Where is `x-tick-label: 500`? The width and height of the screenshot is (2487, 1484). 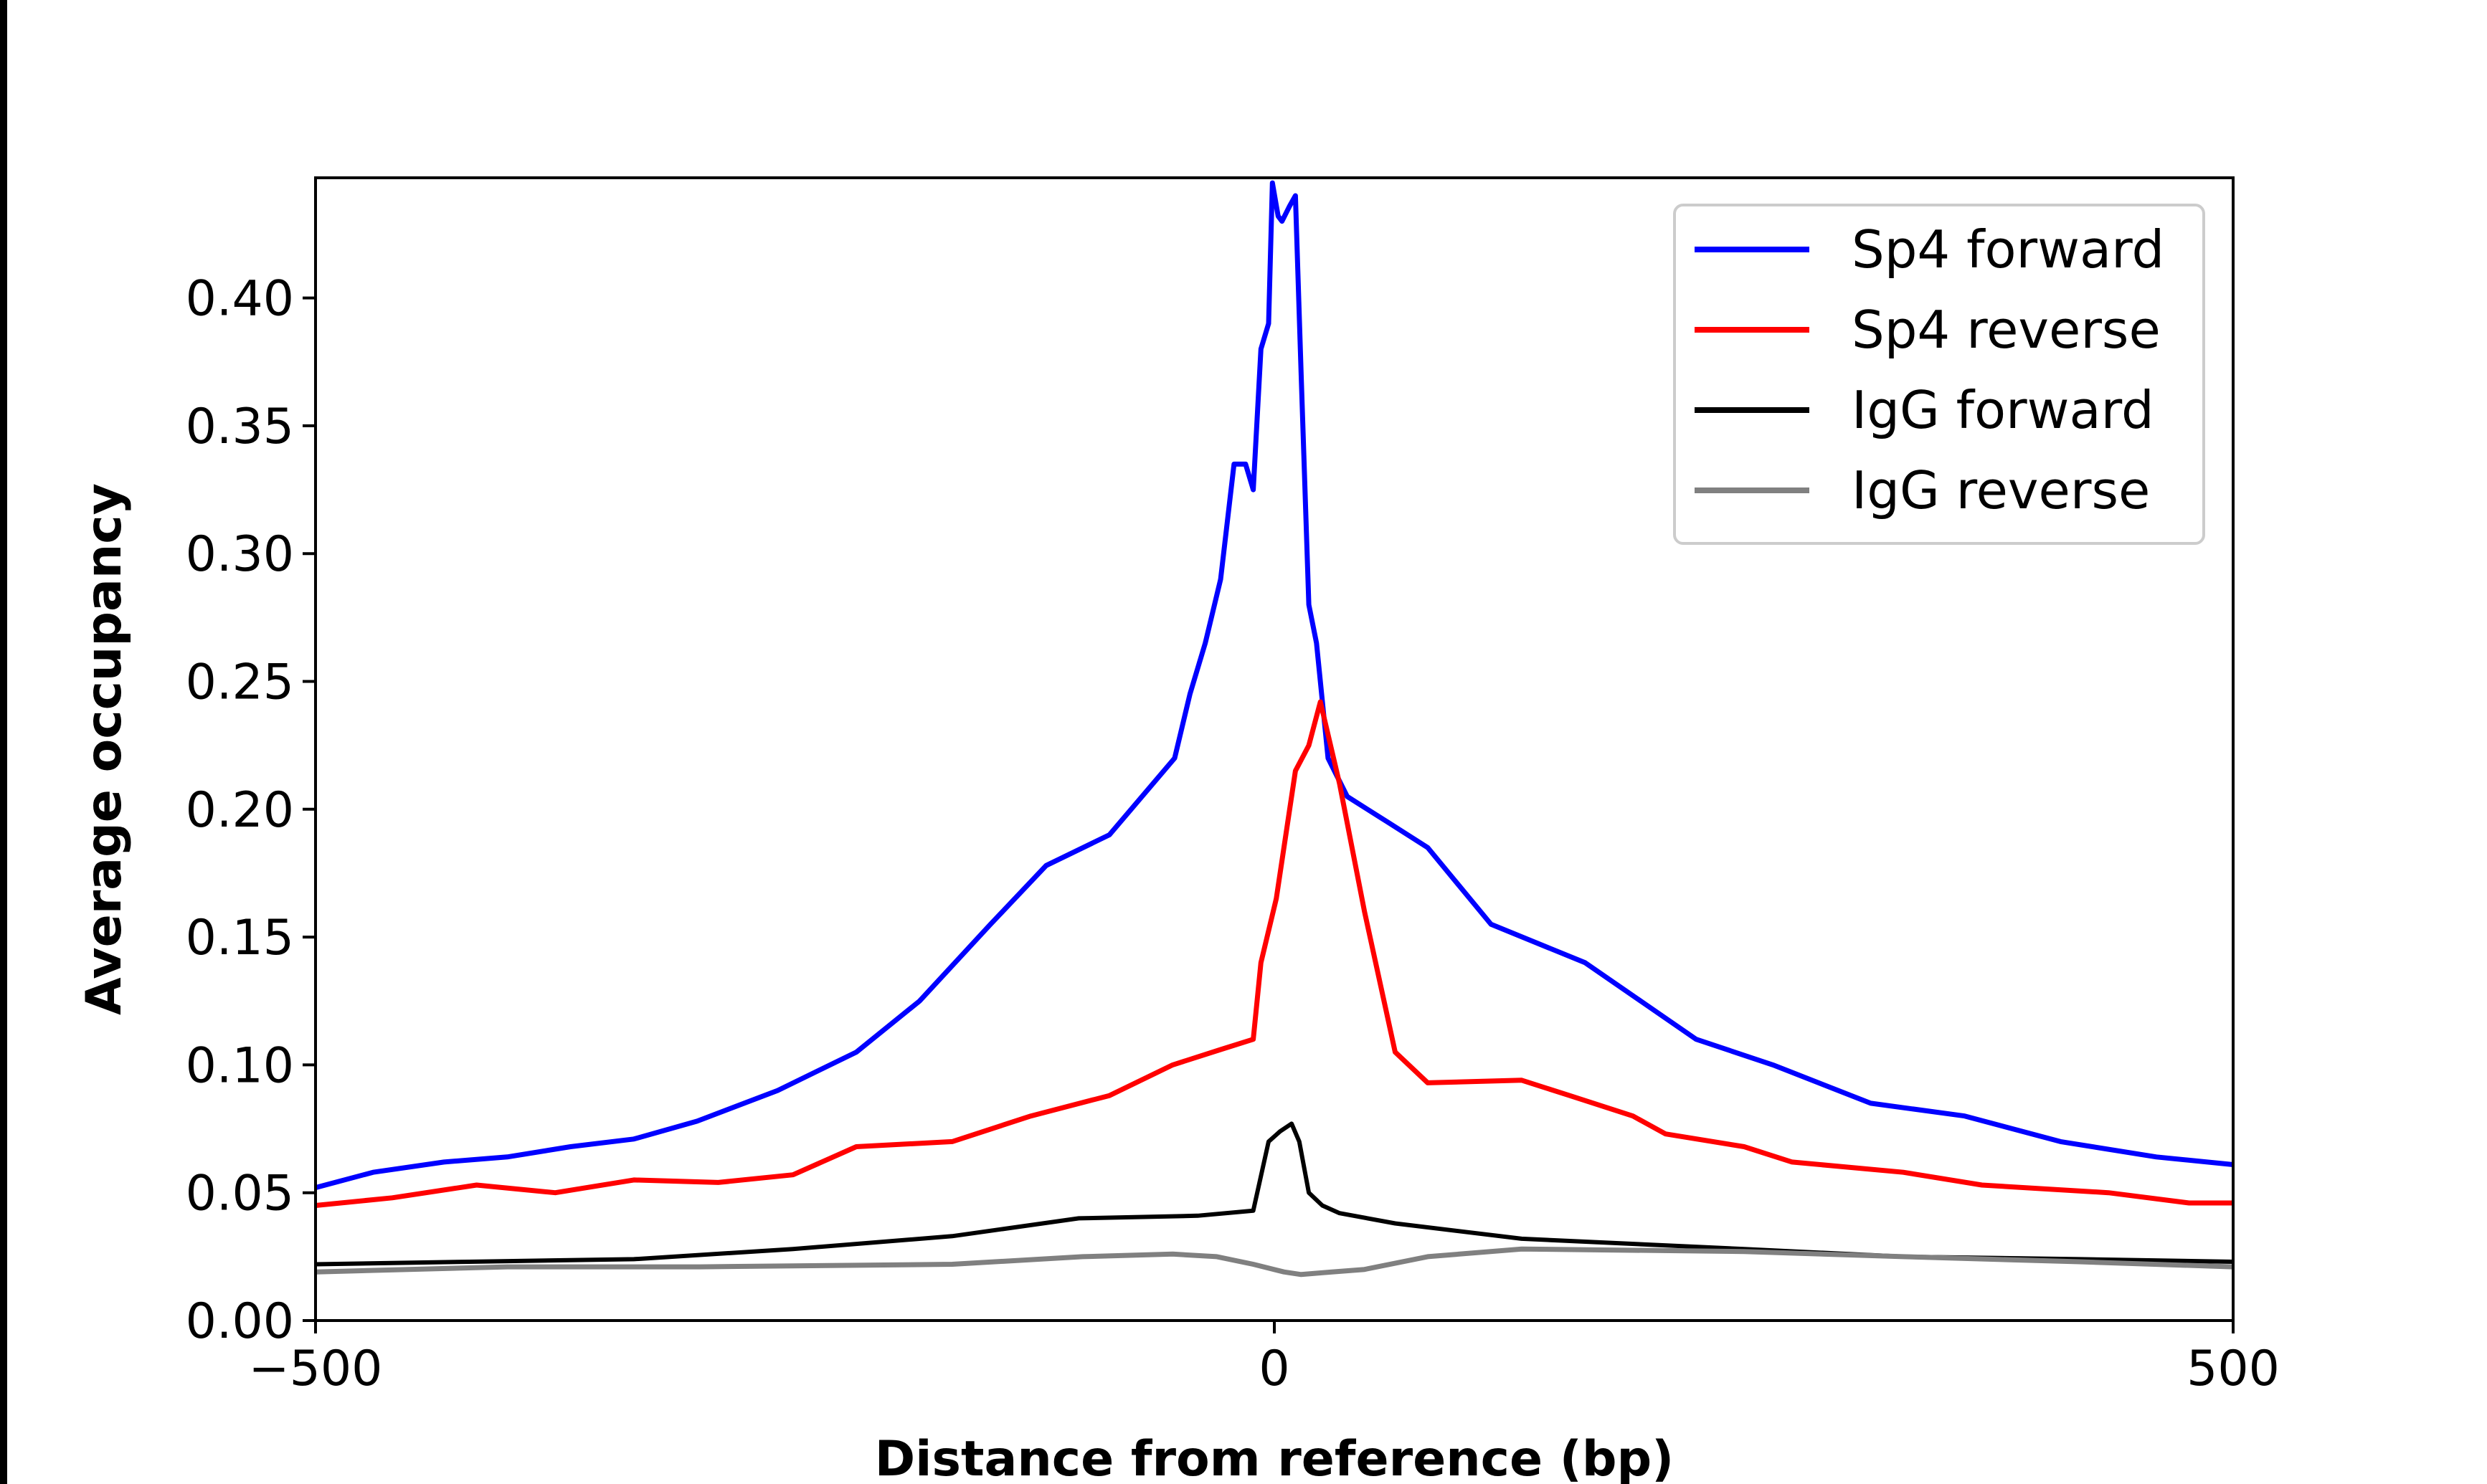 x-tick-label: 500 is located at coordinates (2234, 1369).